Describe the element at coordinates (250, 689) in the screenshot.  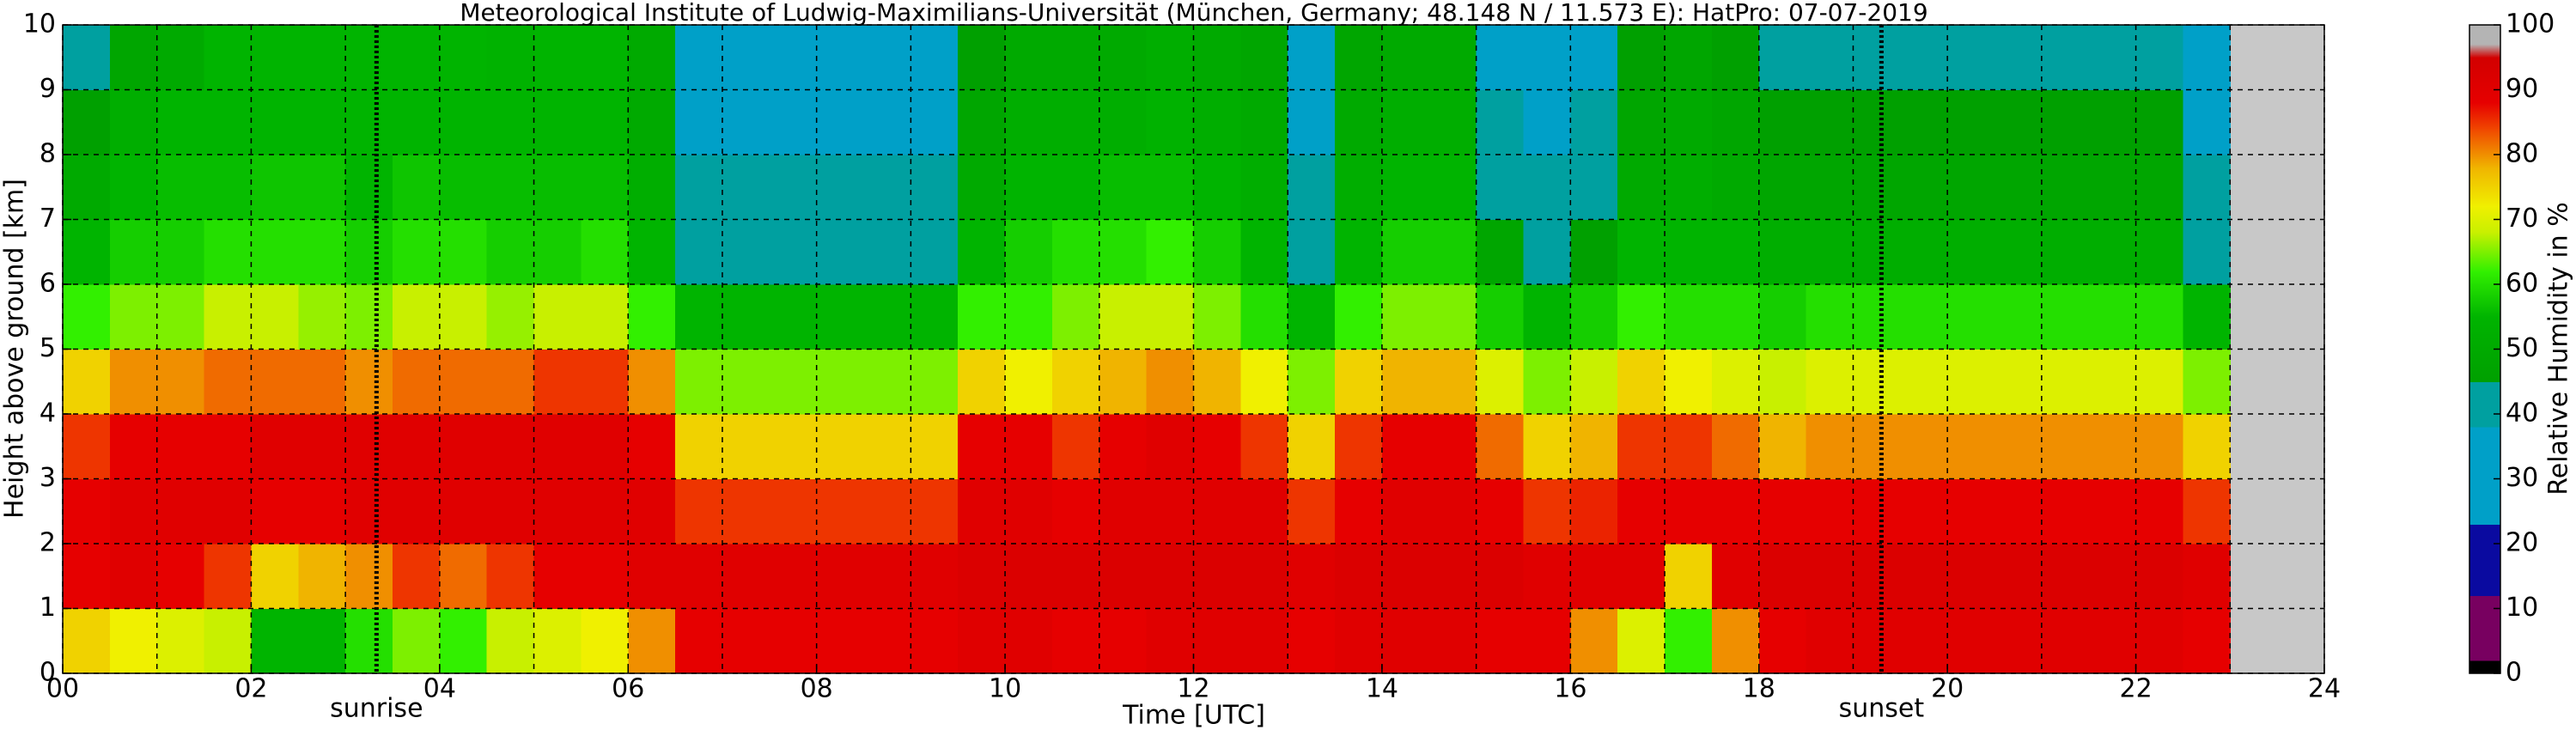
I see `x-tick-label: 02` at that location.